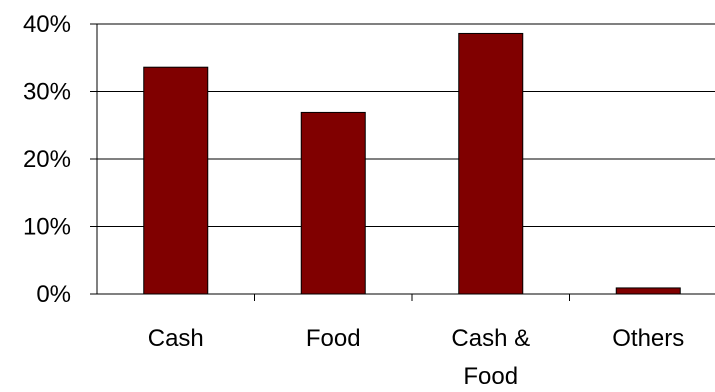 The image size is (715, 392). Describe the element at coordinates (47, 227) in the screenshot. I see `y-tick-label-1: 10%` at that location.